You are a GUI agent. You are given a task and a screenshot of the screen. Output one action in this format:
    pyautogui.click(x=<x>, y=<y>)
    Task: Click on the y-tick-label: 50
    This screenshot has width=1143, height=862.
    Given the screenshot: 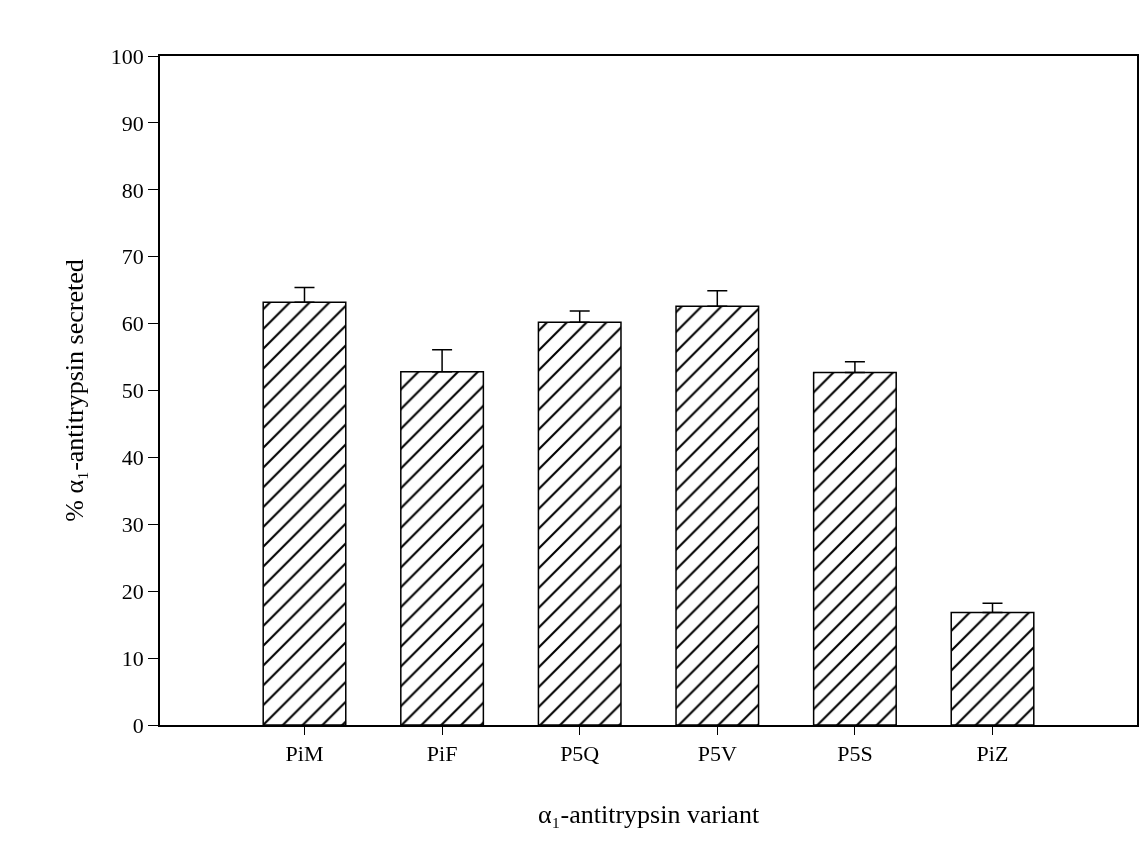 What is the action you would take?
    pyautogui.click(x=132, y=391)
    